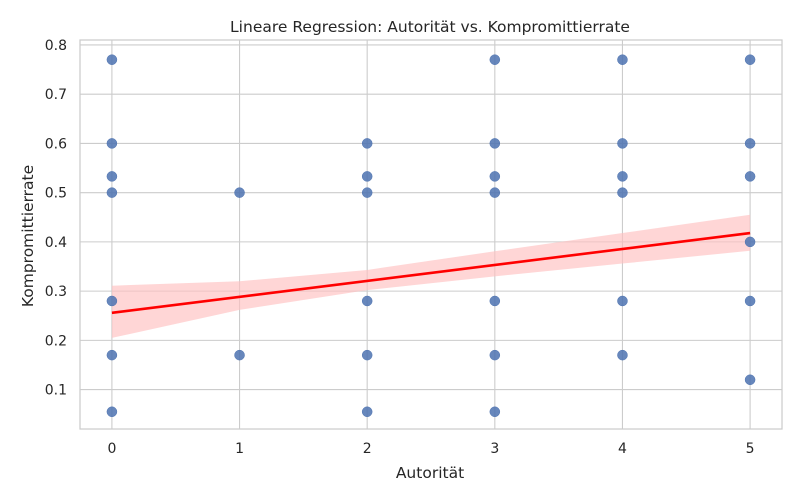 This screenshot has width=800, height=500. I want to click on regression-line-group, so click(431, 273).